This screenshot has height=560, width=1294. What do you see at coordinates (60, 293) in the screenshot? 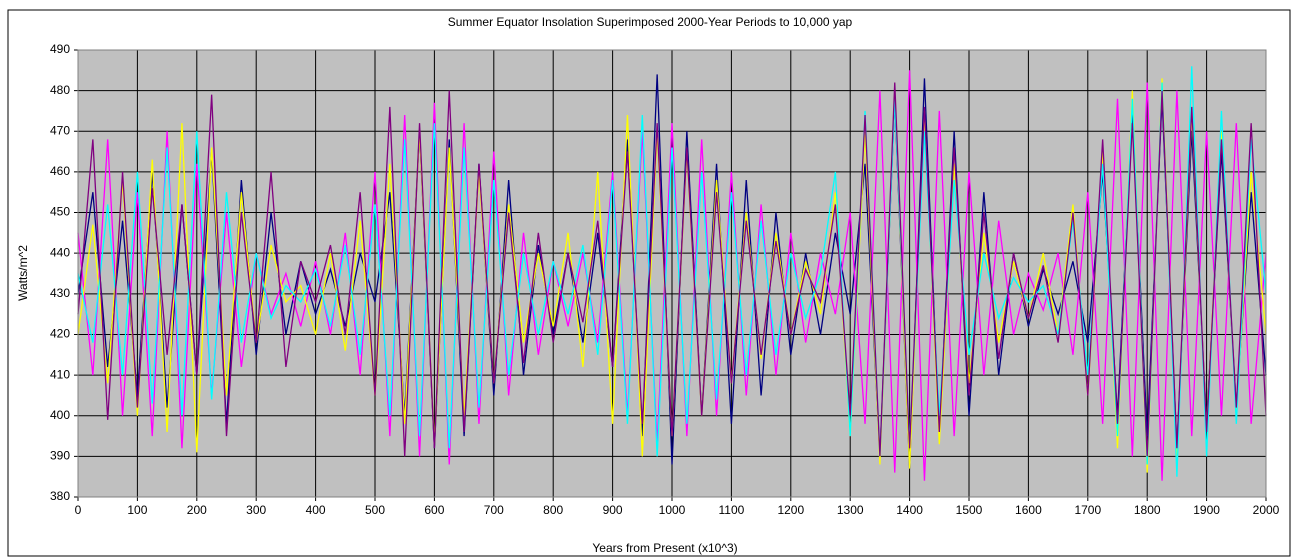
I see `y-tick-label: 430` at bounding box center [60, 293].